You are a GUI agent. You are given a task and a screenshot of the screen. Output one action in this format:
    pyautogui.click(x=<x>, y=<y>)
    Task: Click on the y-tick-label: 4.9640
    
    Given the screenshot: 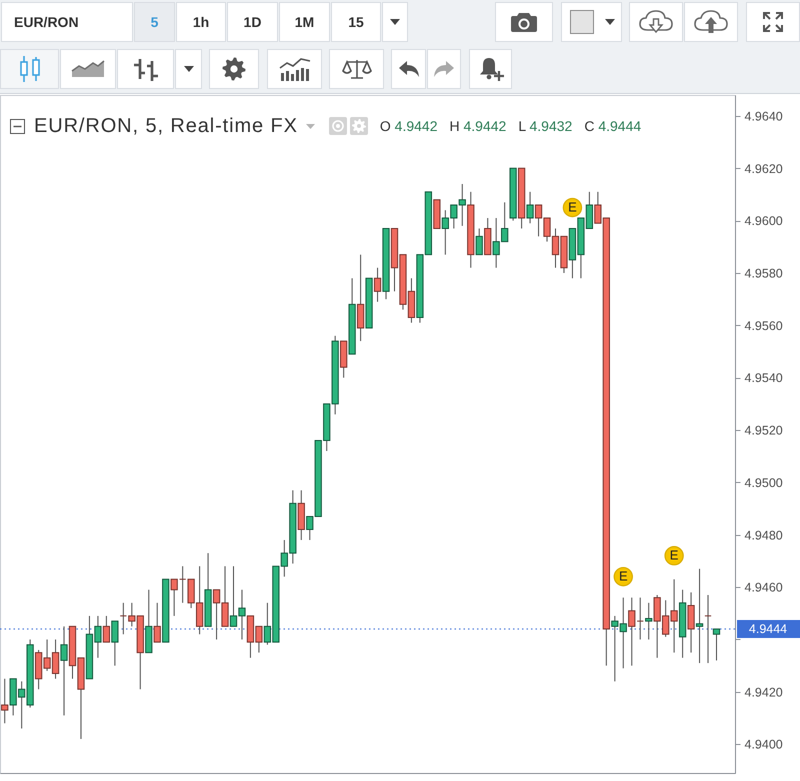 What is the action you would take?
    pyautogui.click(x=763, y=116)
    